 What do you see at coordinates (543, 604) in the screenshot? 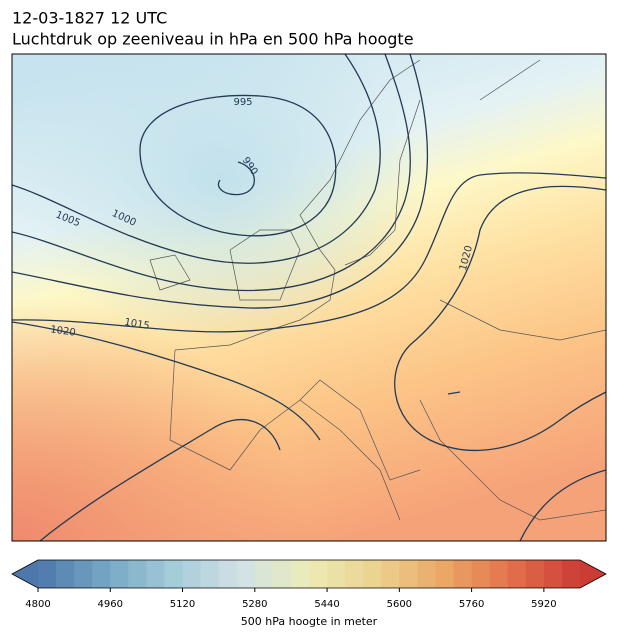
I see `colorbar-tick-label: 5920` at bounding box center [543, 604].